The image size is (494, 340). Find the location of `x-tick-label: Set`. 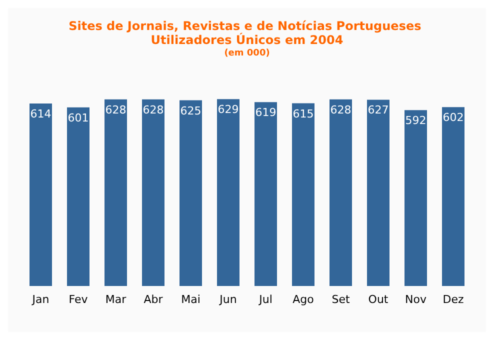

x-tick-label: Set is located at coordinates (341, 299).